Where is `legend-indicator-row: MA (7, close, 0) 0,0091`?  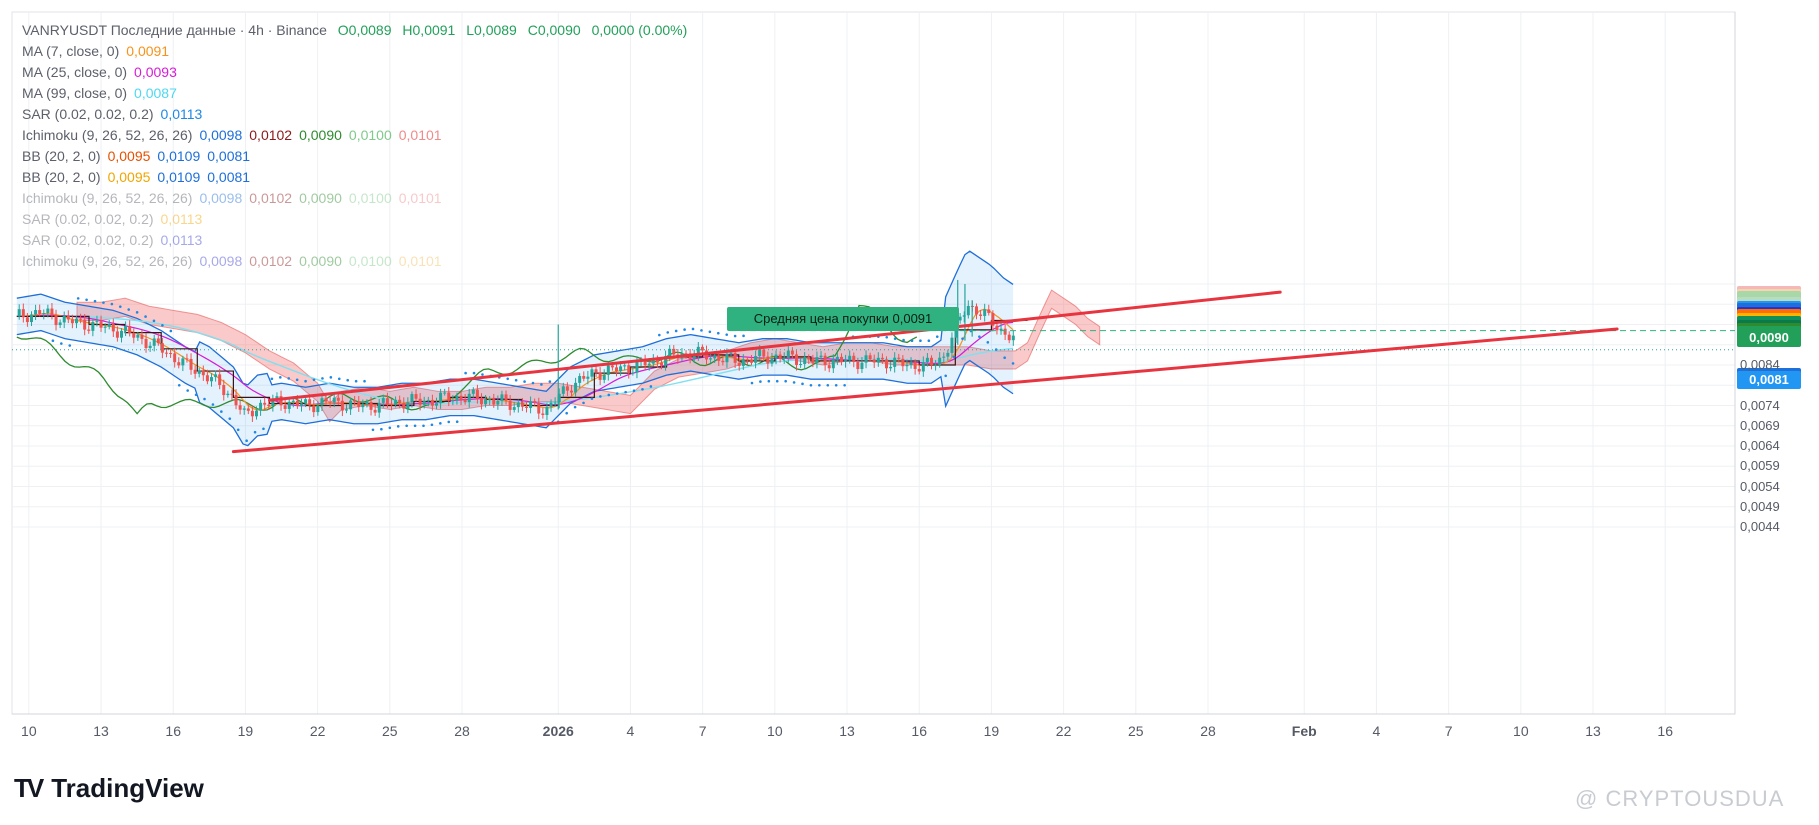
legend-indicator-row: MA (7, close, 0) 0,0091 is located at coordinates (472, 51).